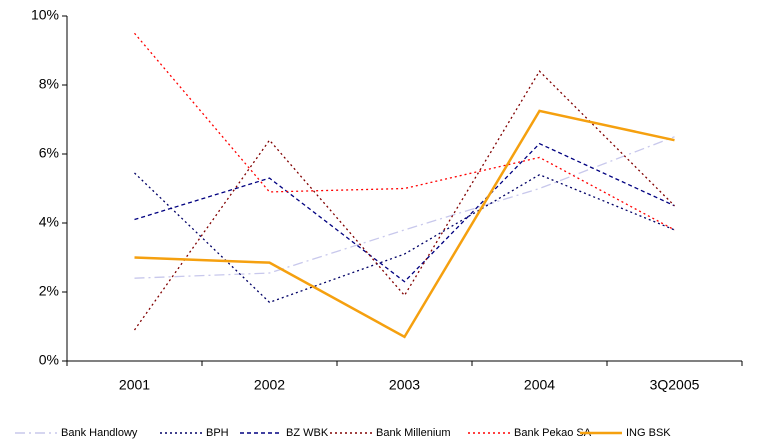 The image size is (779, 441). What do you see at coordinates (49, 291) in the screenshot?
I see `y-tick-label: 2%` at bounding box center [49, 291].